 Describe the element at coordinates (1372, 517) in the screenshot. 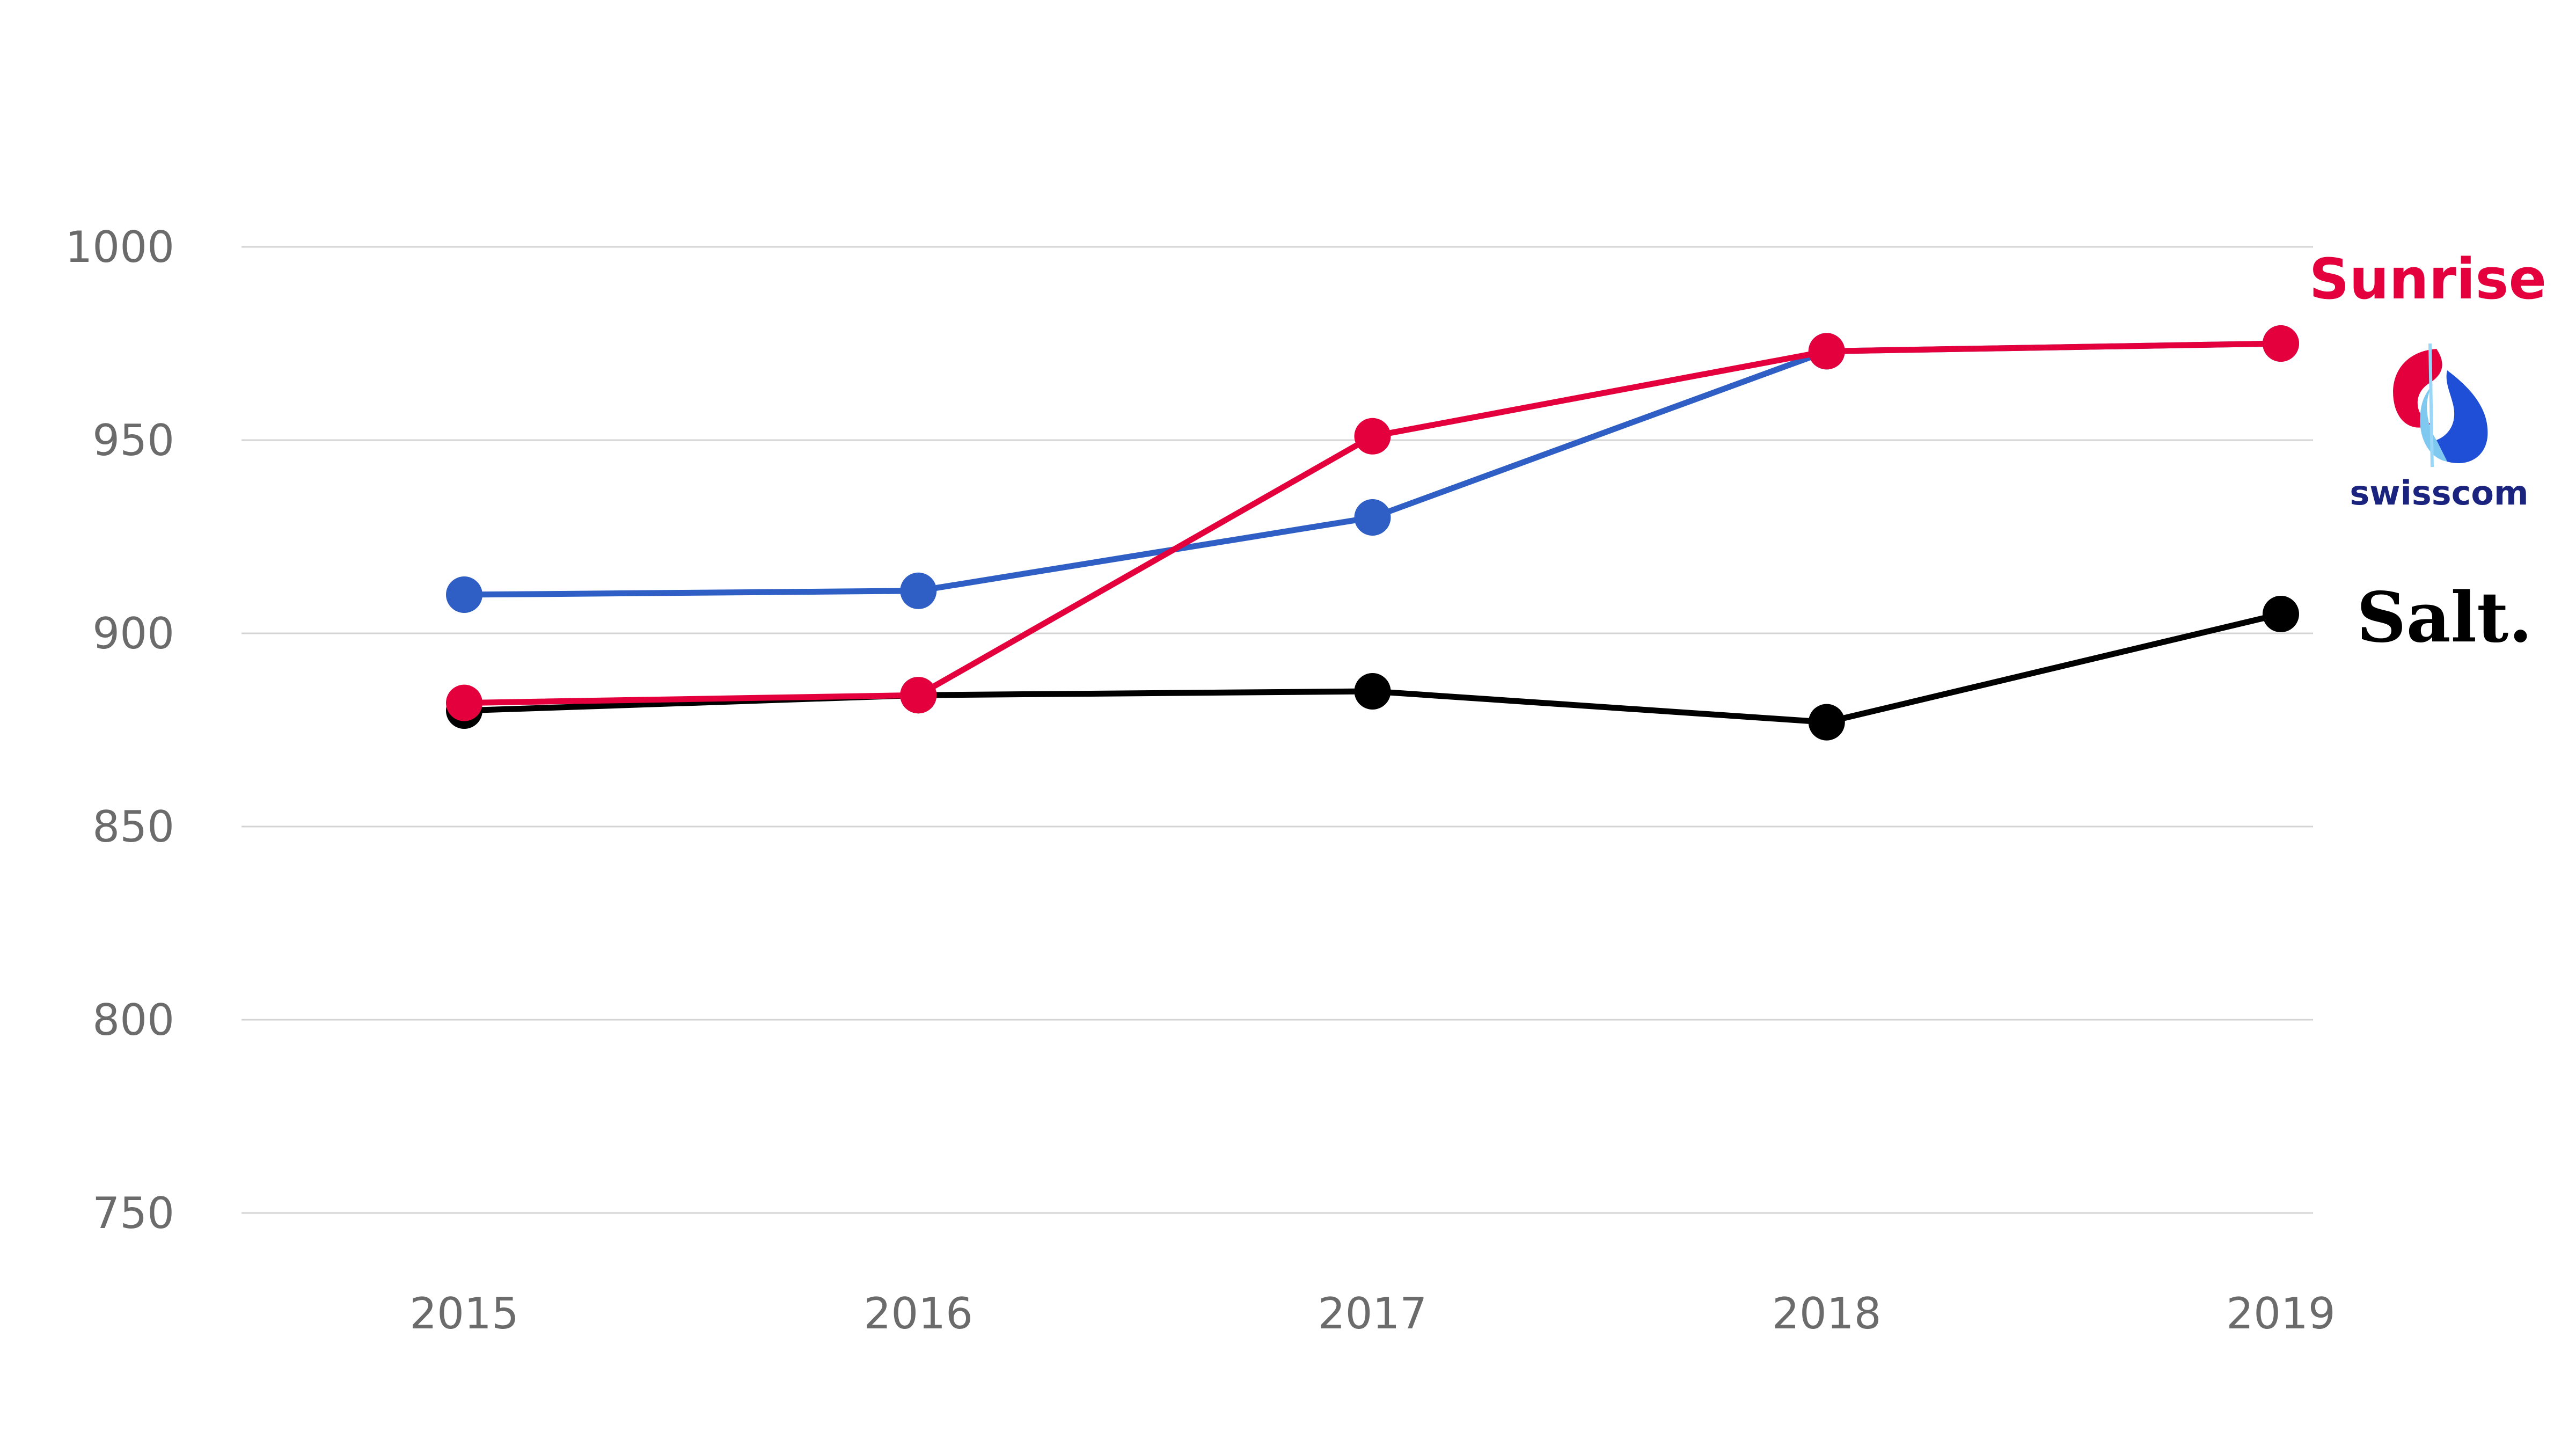

I see `data-point-swisscom-2017` at that location.